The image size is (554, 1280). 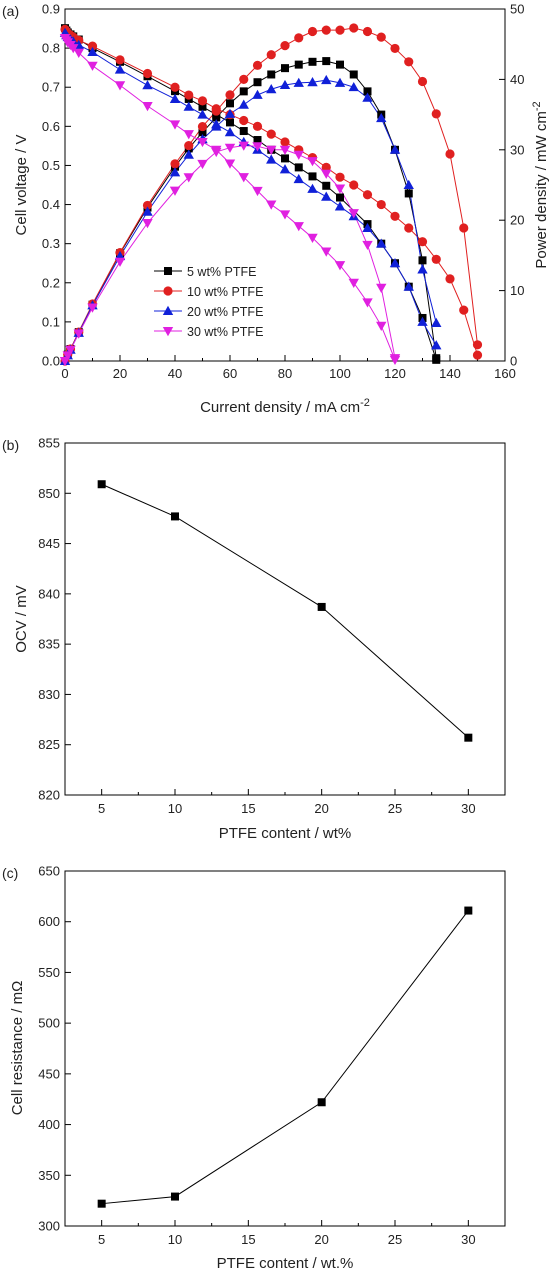 What do you see at coordinates (285, 611) in the screenshot?
I see `series-layer-b` at bounding box center [285, 611].